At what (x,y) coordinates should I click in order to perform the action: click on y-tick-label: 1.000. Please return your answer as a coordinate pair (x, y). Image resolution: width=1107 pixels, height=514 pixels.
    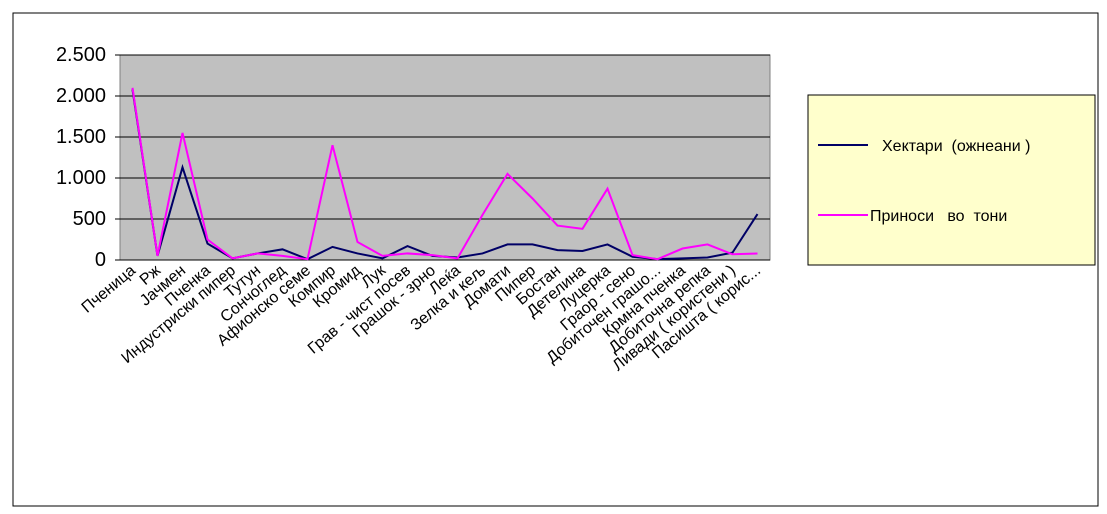
    Looking at the image, I should click on (81, 178).